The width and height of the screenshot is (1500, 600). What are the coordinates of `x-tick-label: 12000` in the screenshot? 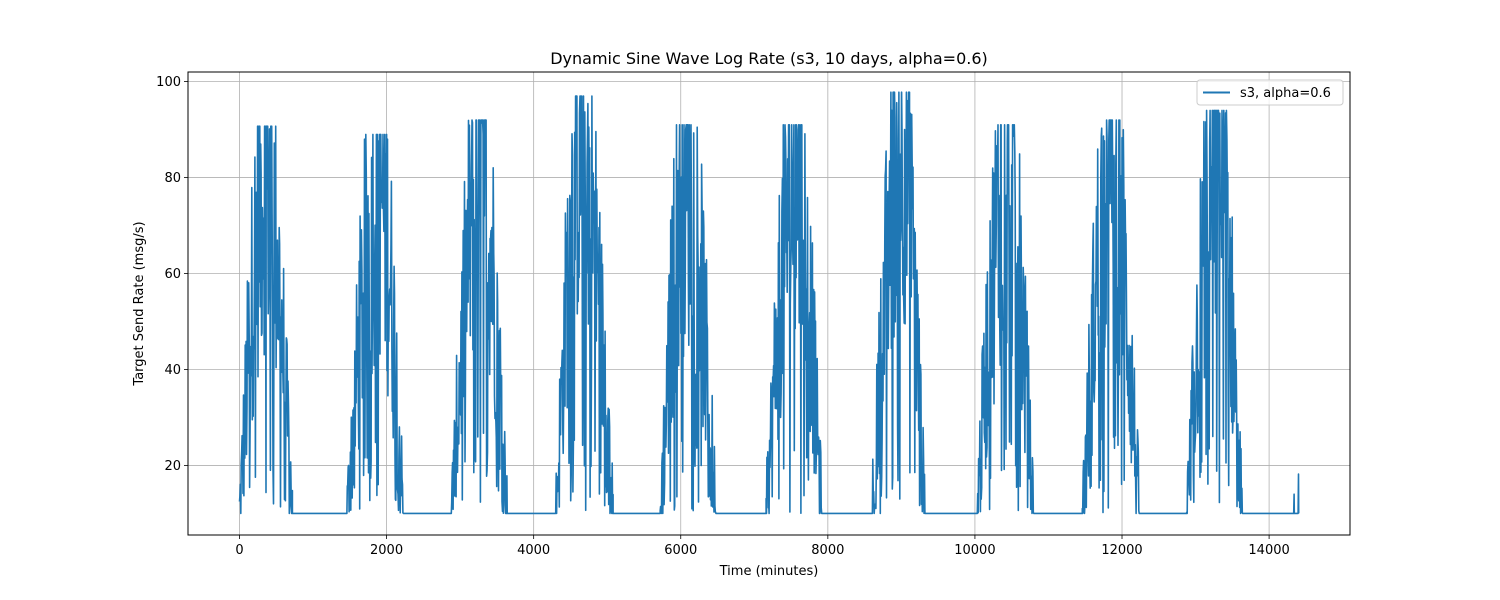 It's located at (1121, 550).